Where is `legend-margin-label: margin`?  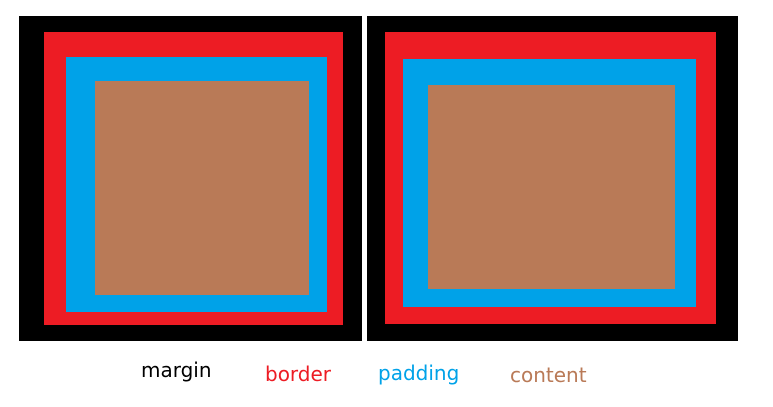 legend-margin-label: margin is located at coordinates (176, 370).